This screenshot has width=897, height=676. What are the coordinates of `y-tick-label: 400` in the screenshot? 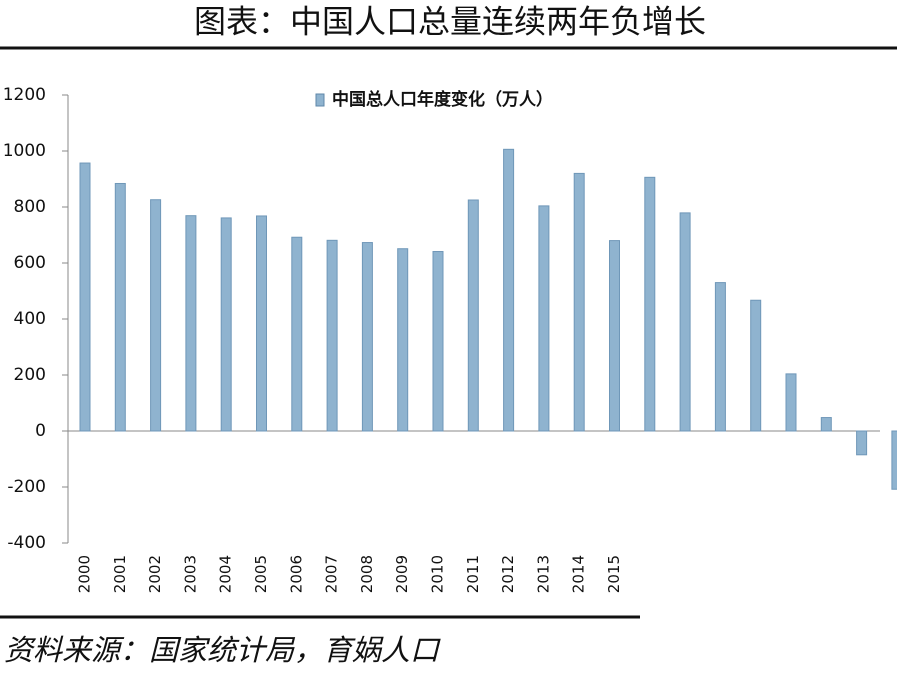 It's located at (30, 319).